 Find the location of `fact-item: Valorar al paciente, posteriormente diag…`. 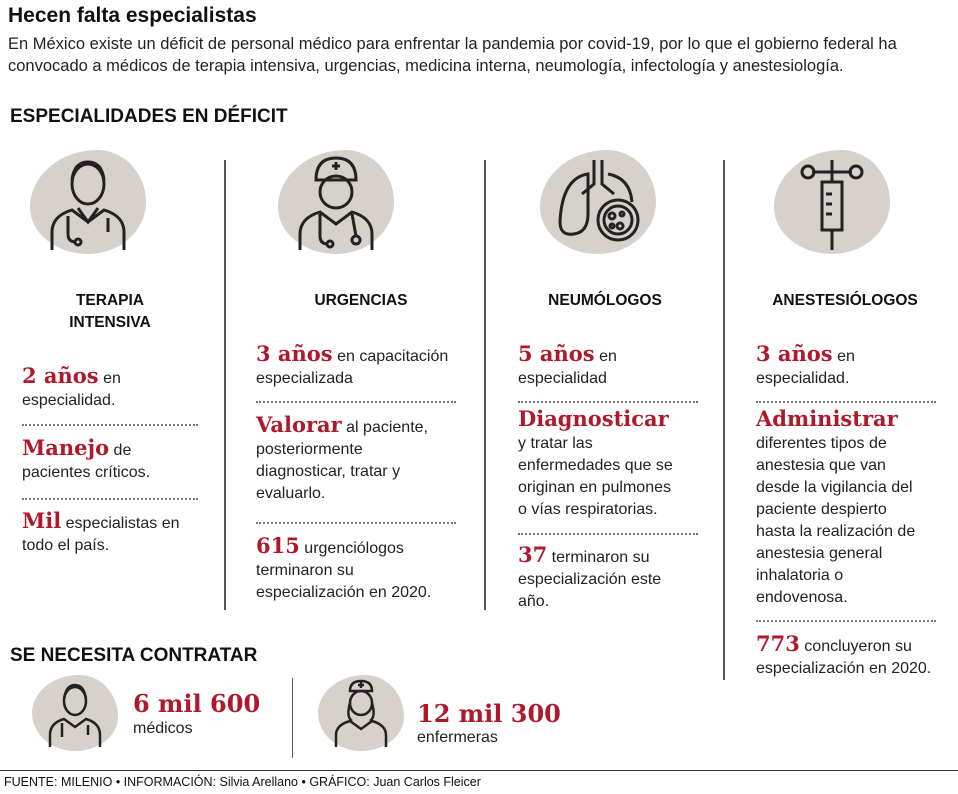

fact-item: Valorar al paciente, posteriormente diag… is located at coordinates (342, 457).